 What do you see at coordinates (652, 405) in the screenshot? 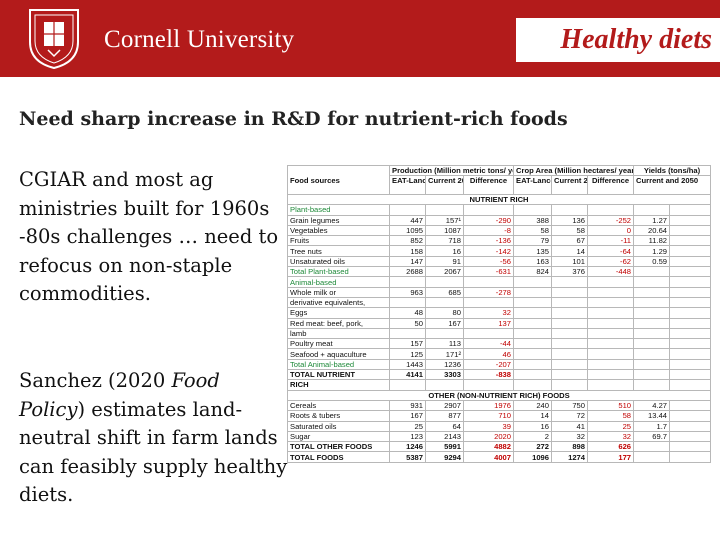
I see `table-cell: 4.27` at bounding box center [652, 405].